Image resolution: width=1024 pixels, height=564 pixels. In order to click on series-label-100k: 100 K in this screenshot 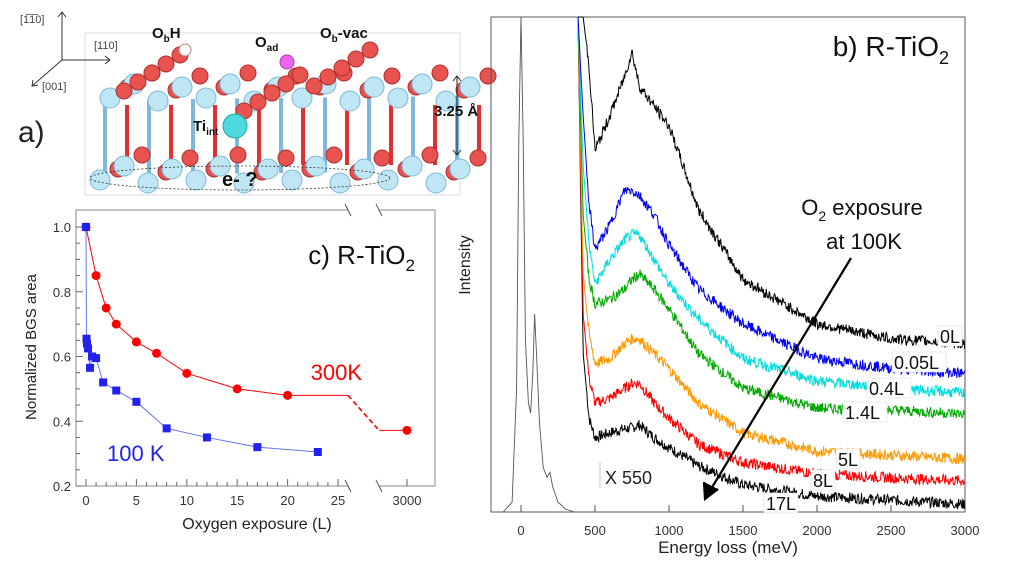, I will do `click(136, 453)`.